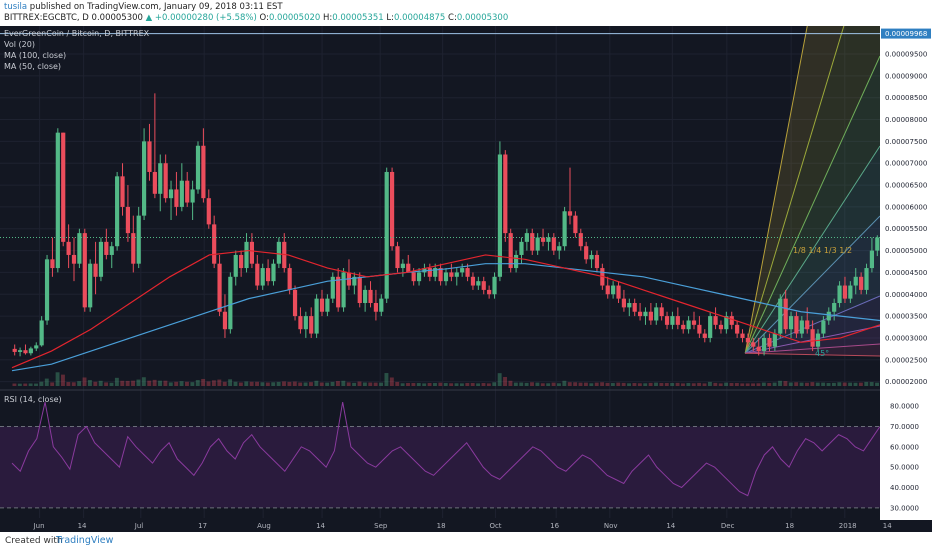  I want to click on legend-rsi: RSI (14, close), so click(33, 399).